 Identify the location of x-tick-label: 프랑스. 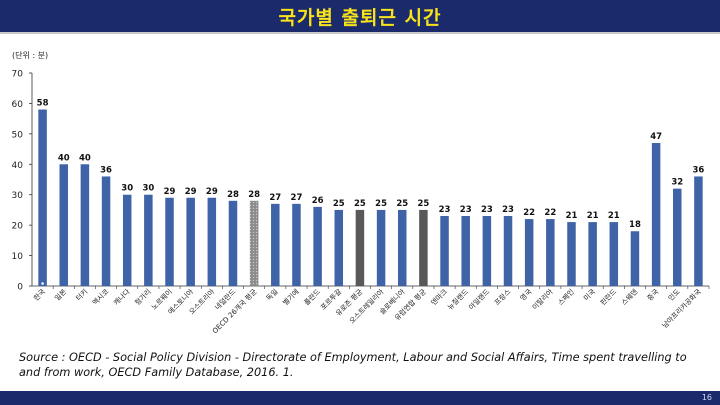
(503, 297).